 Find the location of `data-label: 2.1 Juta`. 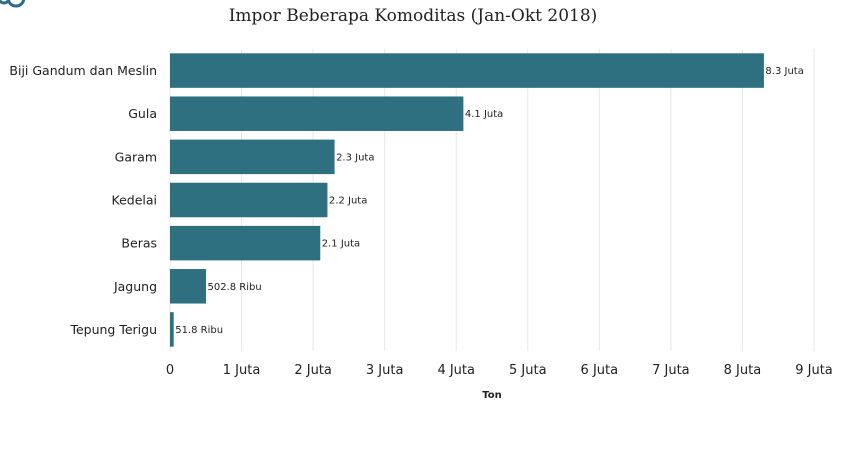

data-label: 2.1 Juta is located at coordinates (341, 244).